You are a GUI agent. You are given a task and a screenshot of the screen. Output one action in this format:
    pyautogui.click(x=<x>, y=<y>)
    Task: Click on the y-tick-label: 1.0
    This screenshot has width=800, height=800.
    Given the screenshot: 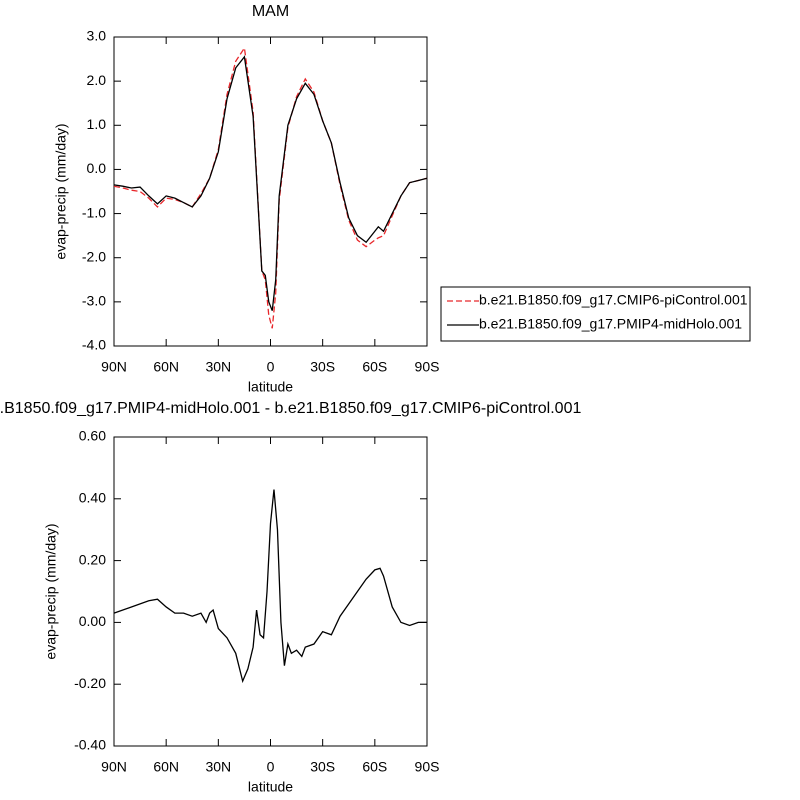 What is the action you would take?
    pyautogui.click(x=97, y=124)
    